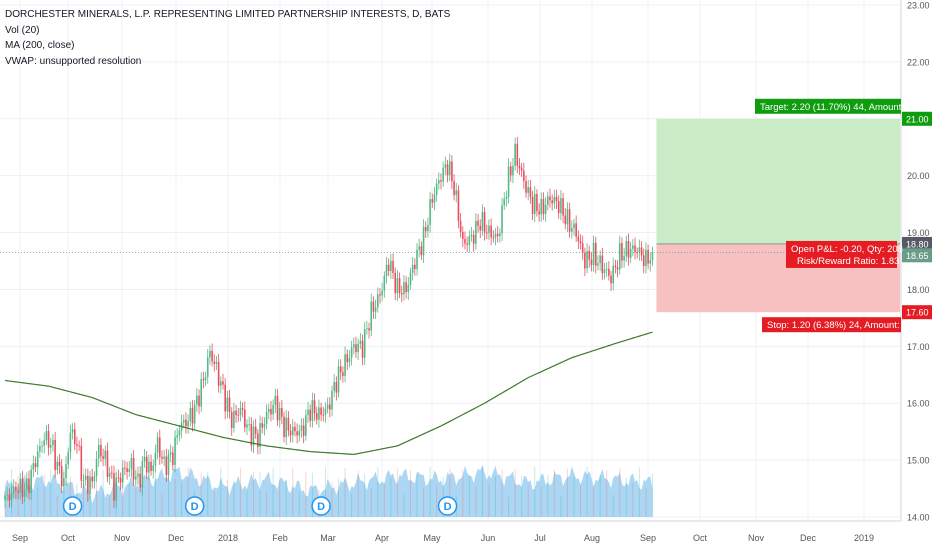 The width and height of the screenshot is (932, 550). What do you see at coordinates (918, 404) in the screenshot?
I see `price-tick-label: 16.00` at bounding box center [918, 404].